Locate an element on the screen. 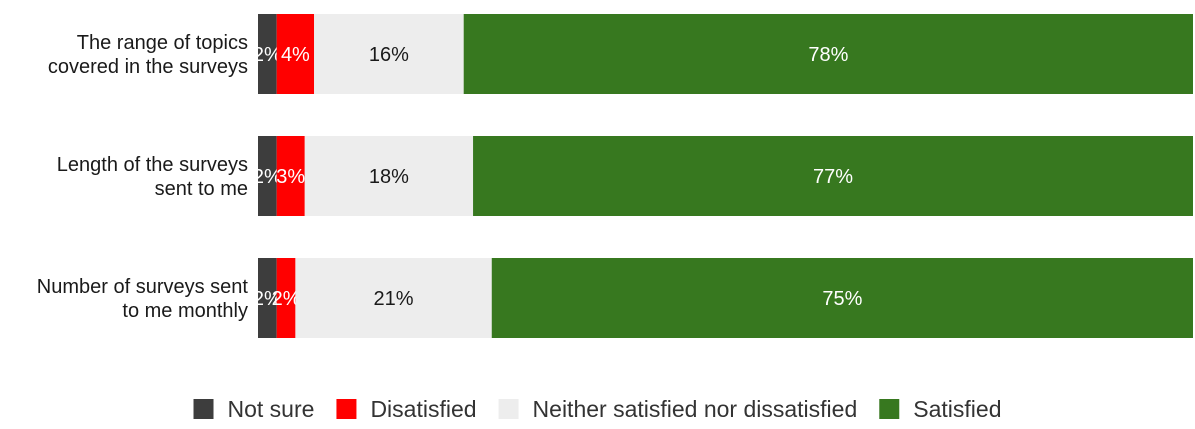  category-label: Length of the surveys sent to me is located at coordinates (152, 177).